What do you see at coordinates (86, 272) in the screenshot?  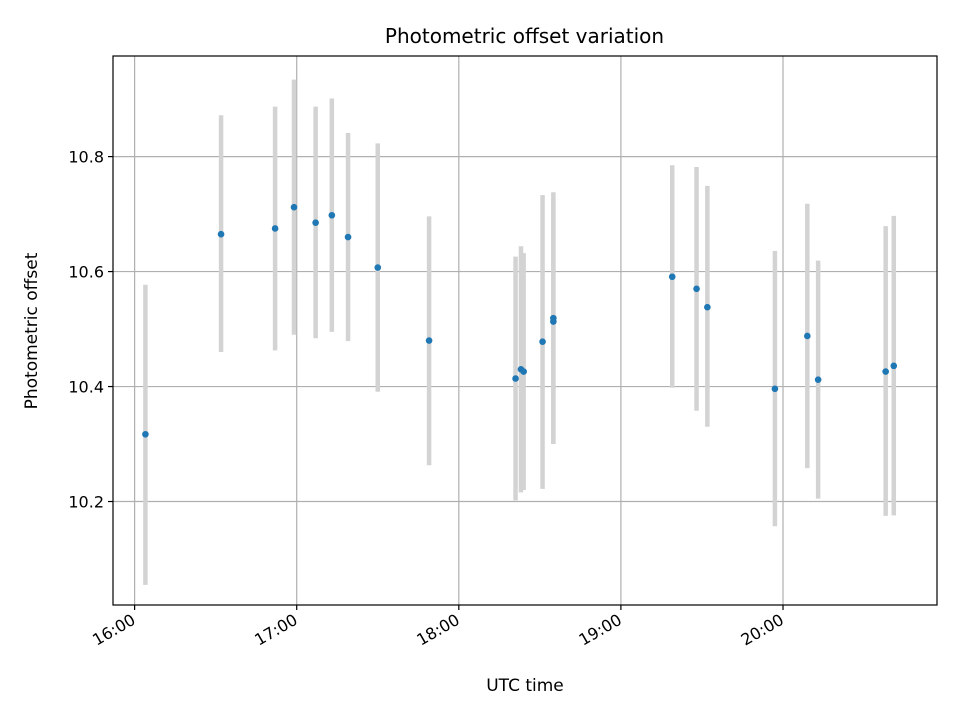 I see `y-tick-label: 10.6` at bounding box center [86, 272].